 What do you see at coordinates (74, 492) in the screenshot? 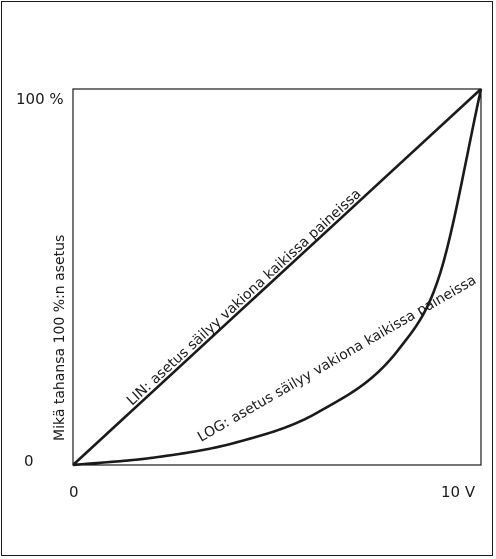
I see `x-tick-left: 0` at bounding box center [74, 492].